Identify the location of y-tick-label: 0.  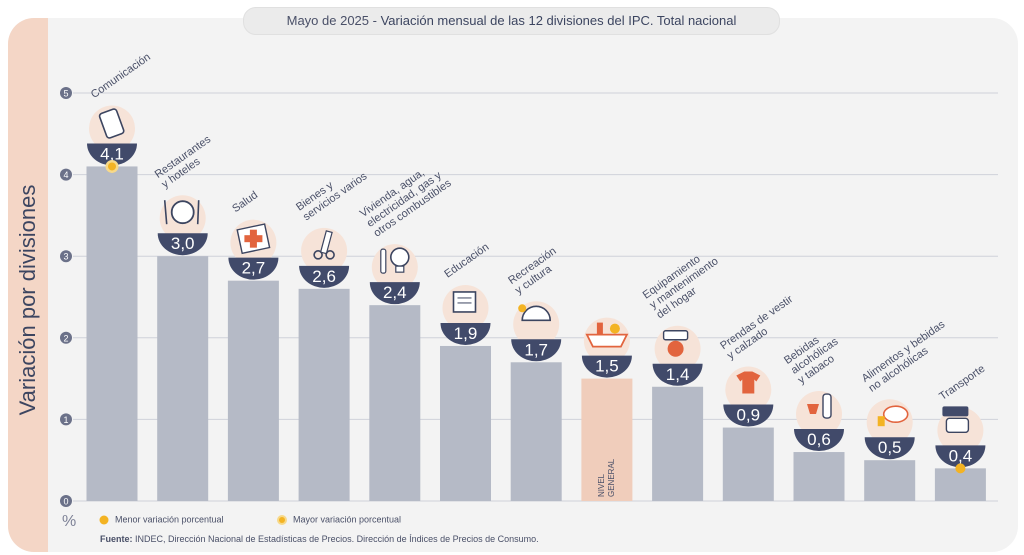
(65, 502).